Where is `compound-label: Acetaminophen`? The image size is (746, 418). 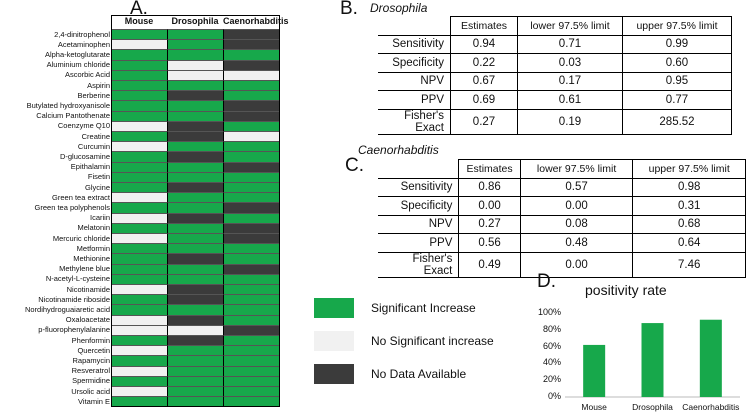 compound-label: Acetaminophen is located at coordinates (83, 44).